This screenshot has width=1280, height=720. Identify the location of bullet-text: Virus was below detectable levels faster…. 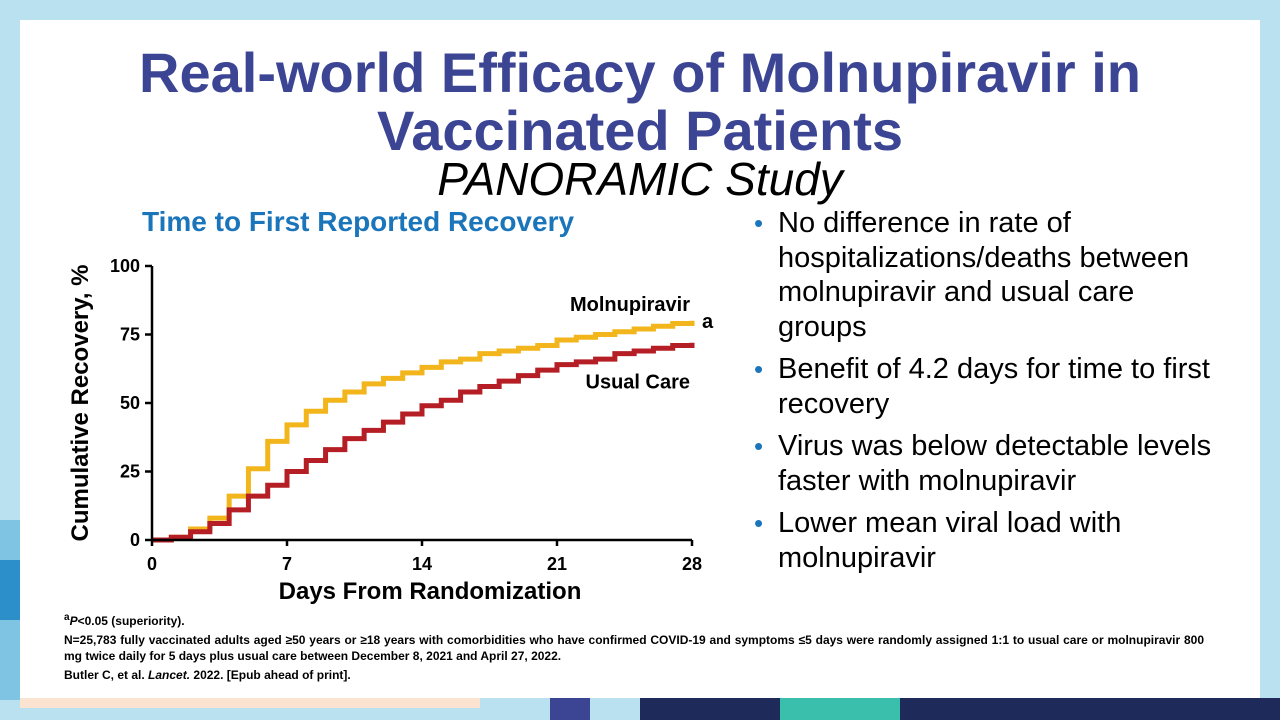
(995, 463).